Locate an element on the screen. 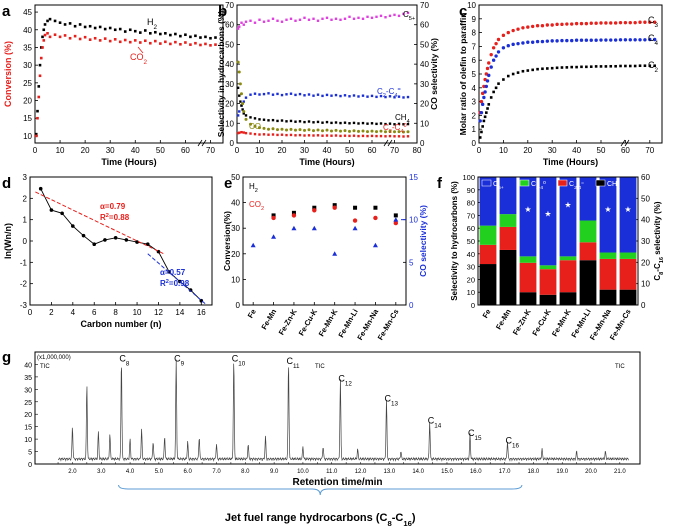 This screenshot has width=673, height=526. x-tick-label: 14.0 is located at coordinates (418, 472).